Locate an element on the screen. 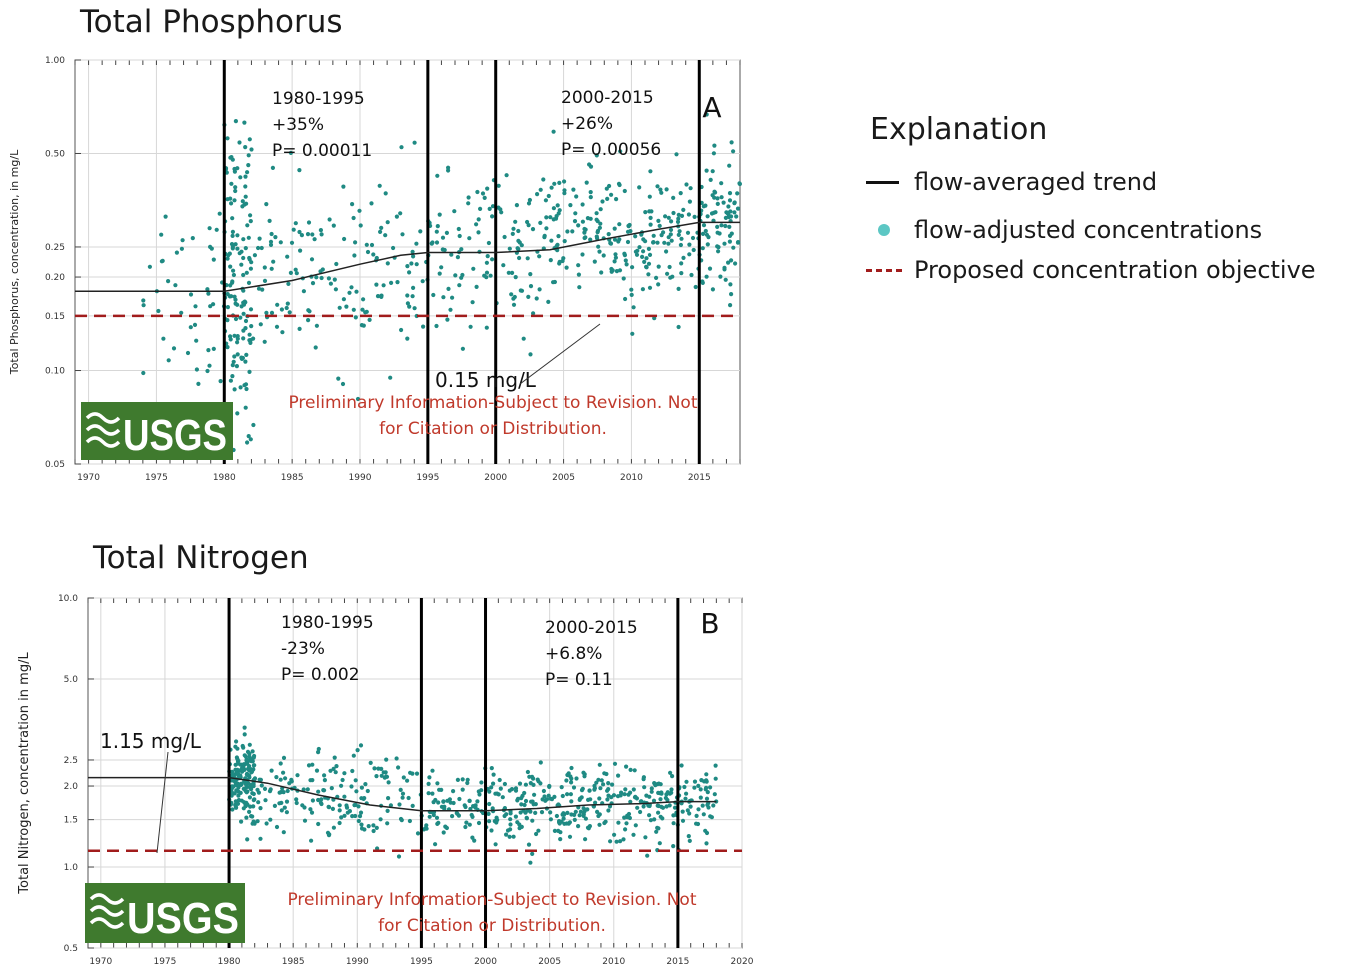 This screenshot has height=967, width=1360. objective-leader is located at coordinates (560, 354).